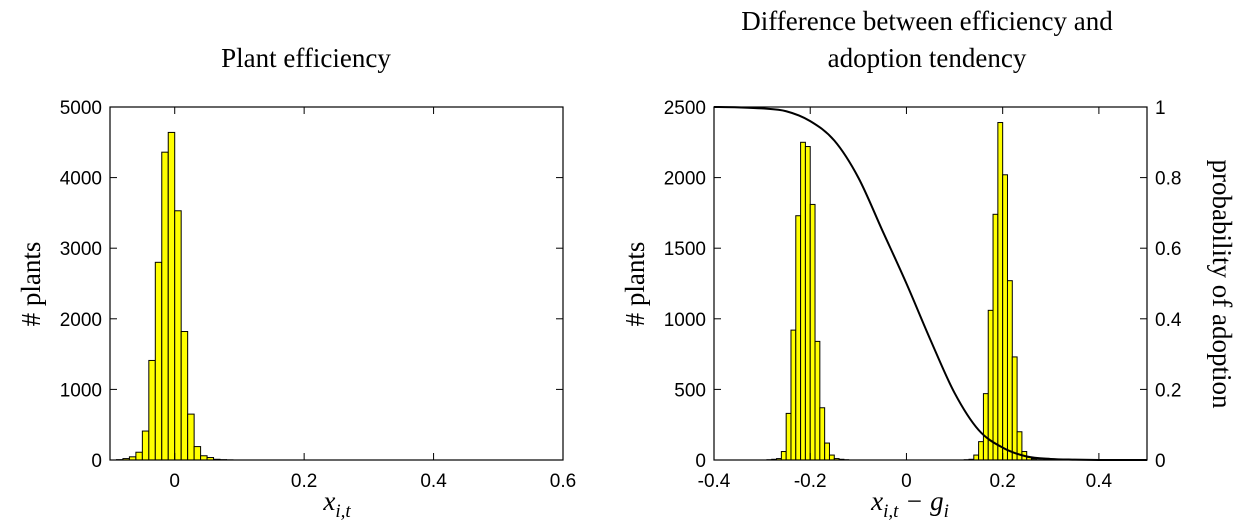 The height and width of the screenshot is (524, 1240). What do you see at coordinates (81, 320) in the screenshot?
I see `left-y-tick-label: 2000` at bounding box center [81, 320].